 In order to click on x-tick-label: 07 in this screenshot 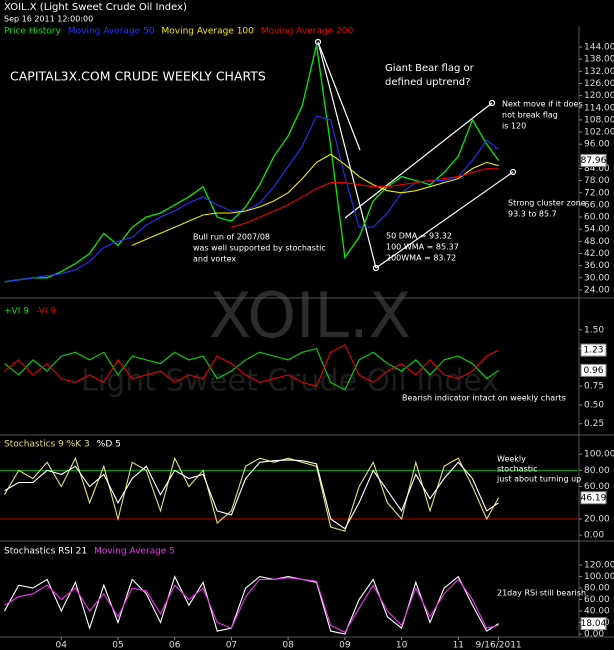, I will do `click(231, 645)`.